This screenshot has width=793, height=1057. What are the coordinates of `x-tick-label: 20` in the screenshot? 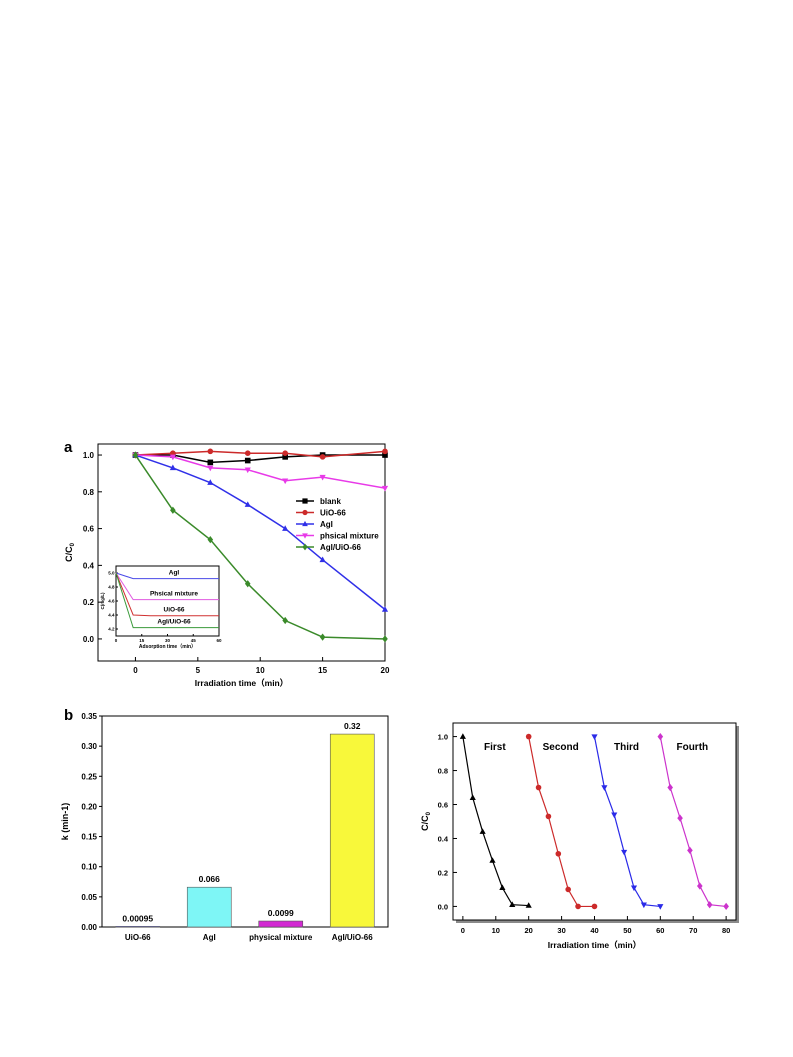 It's located at (385, 670).